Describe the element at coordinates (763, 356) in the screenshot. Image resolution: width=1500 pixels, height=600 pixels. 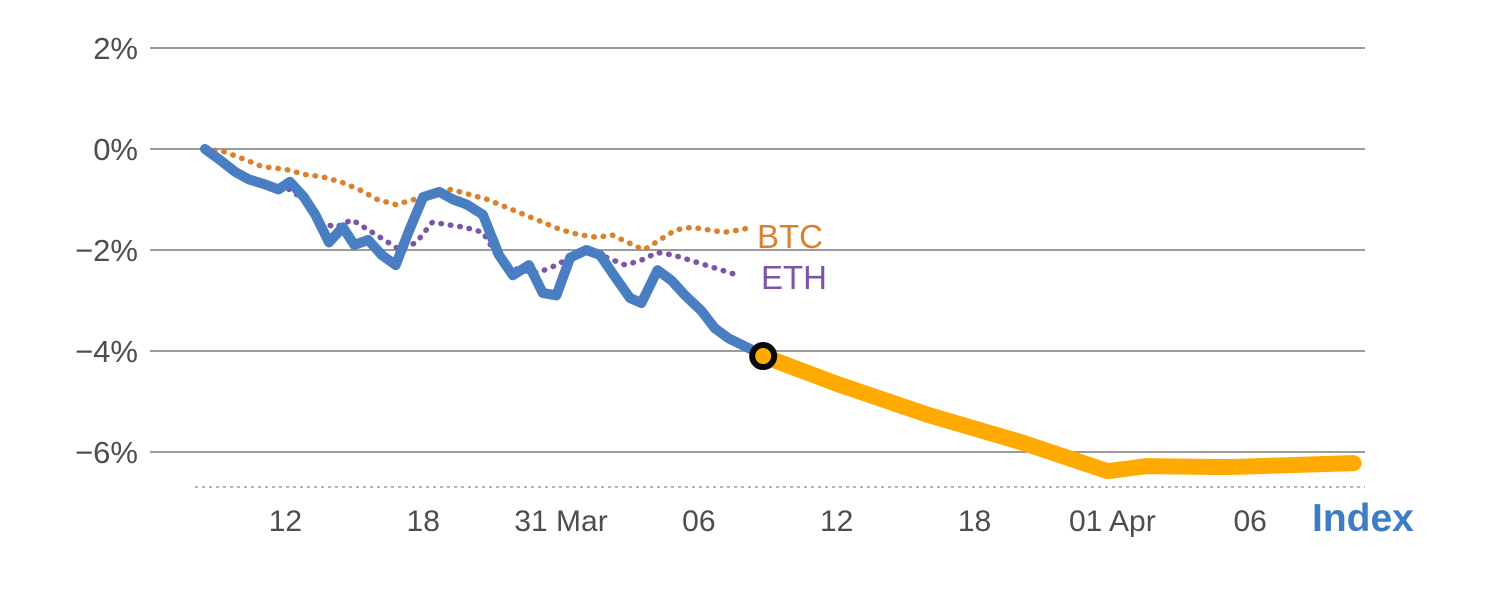
I see `current-point-marker` at that location.